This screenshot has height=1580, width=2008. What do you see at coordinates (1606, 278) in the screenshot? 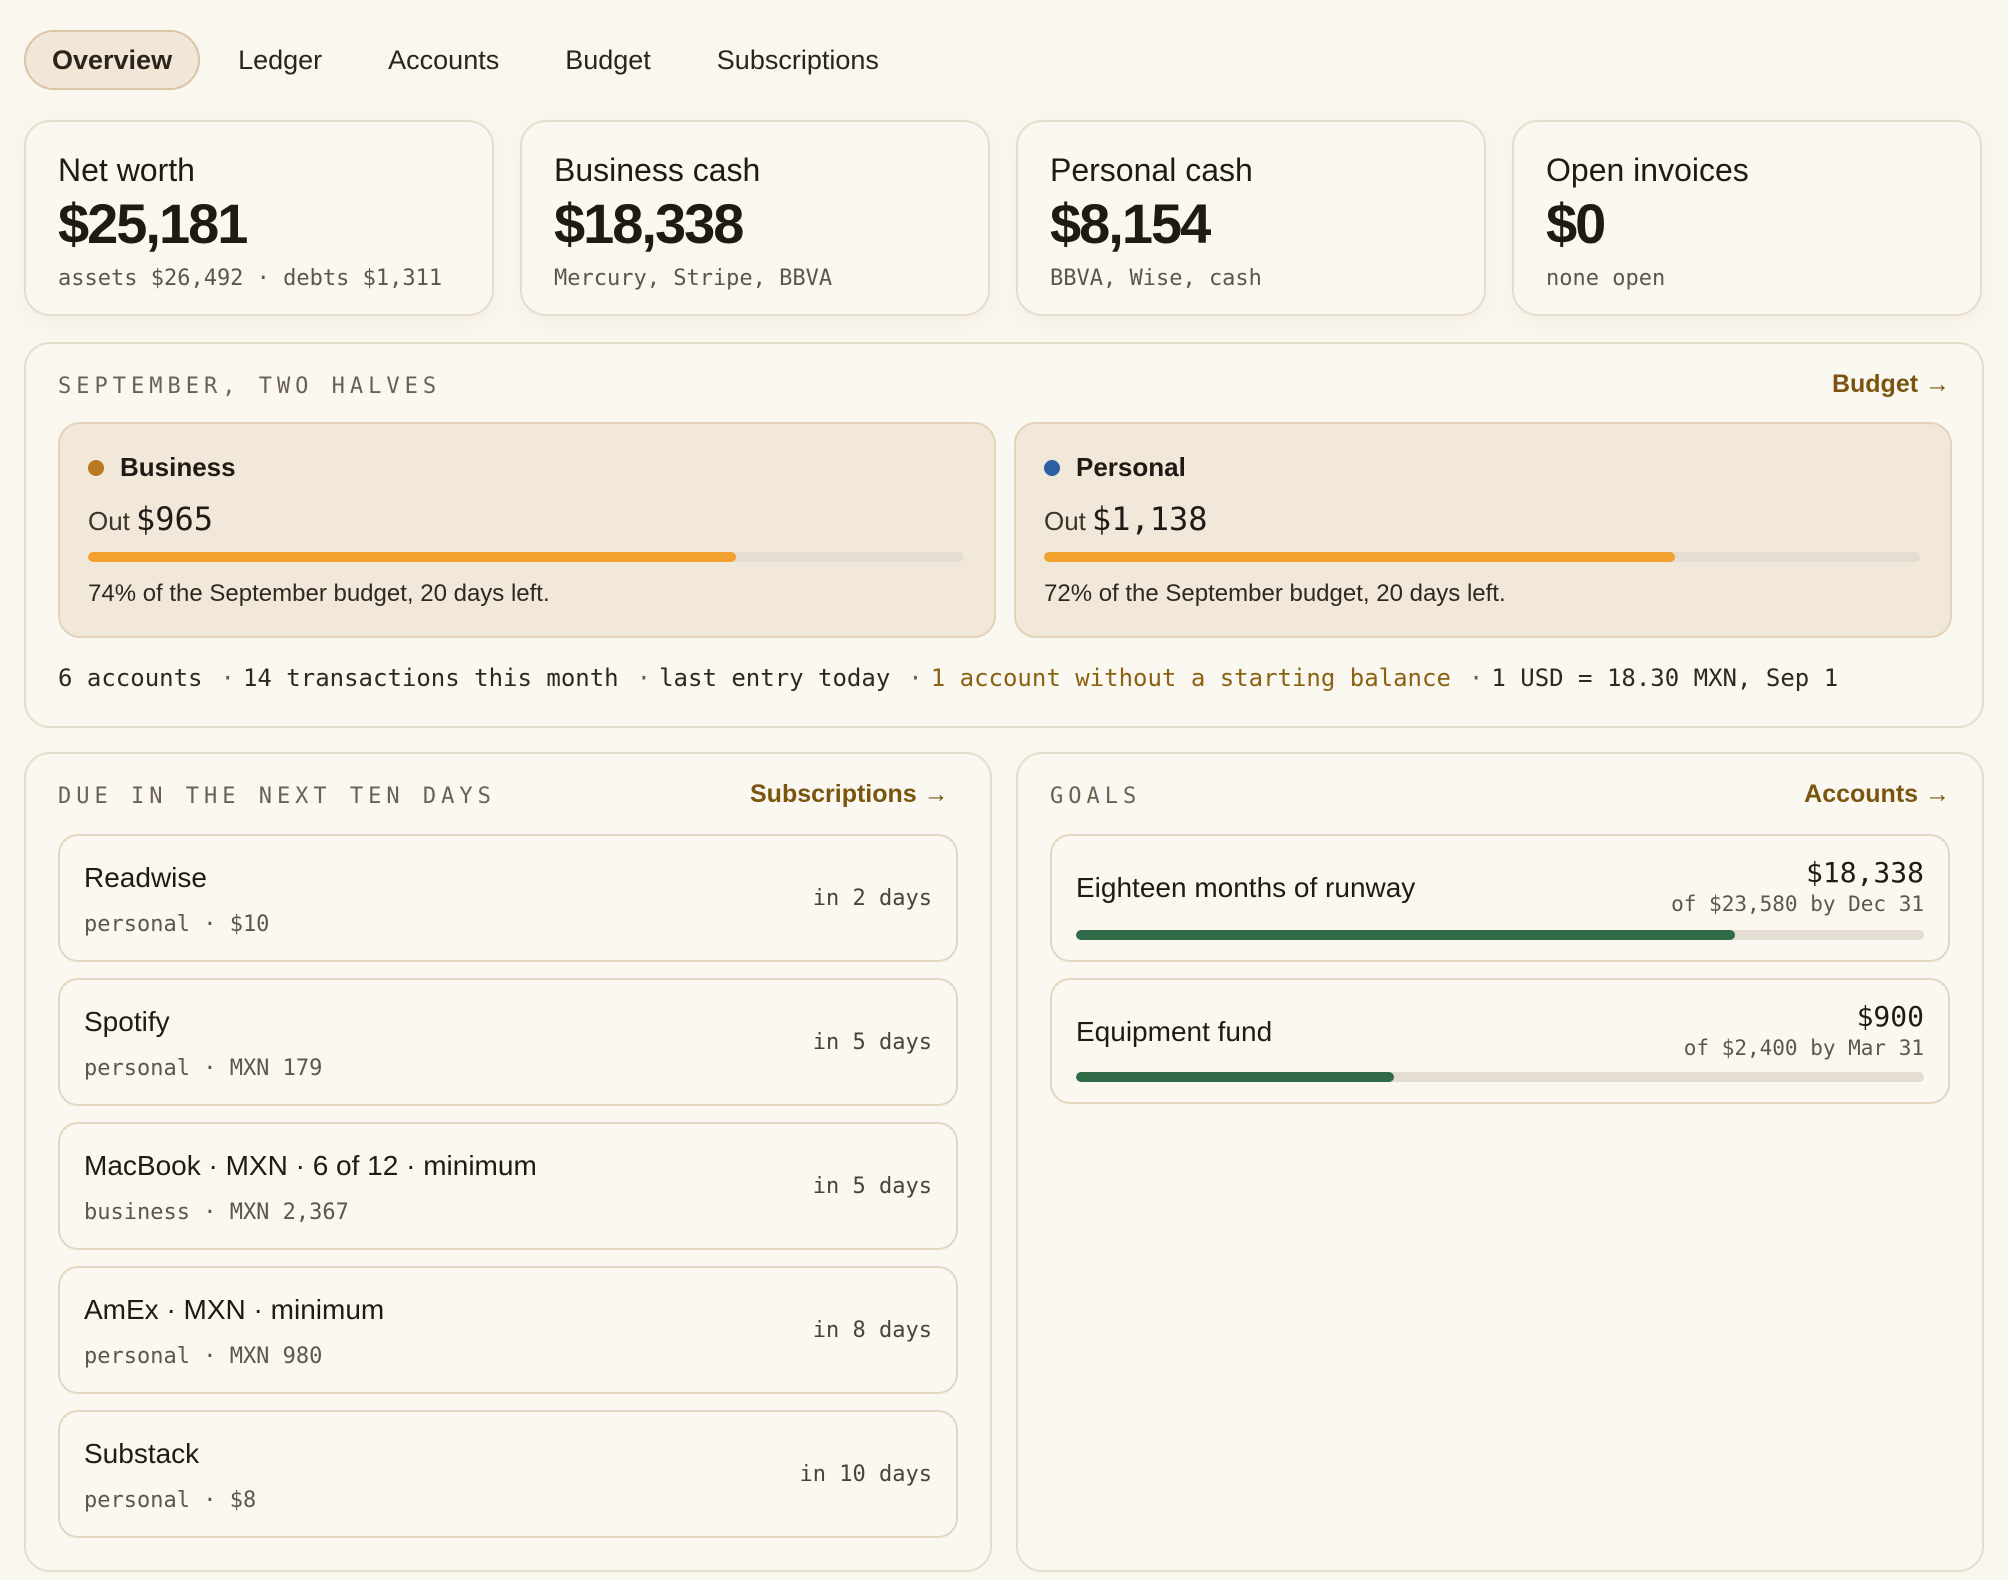
I see `stat-sub: none open` at bounding box center [1606, 278].